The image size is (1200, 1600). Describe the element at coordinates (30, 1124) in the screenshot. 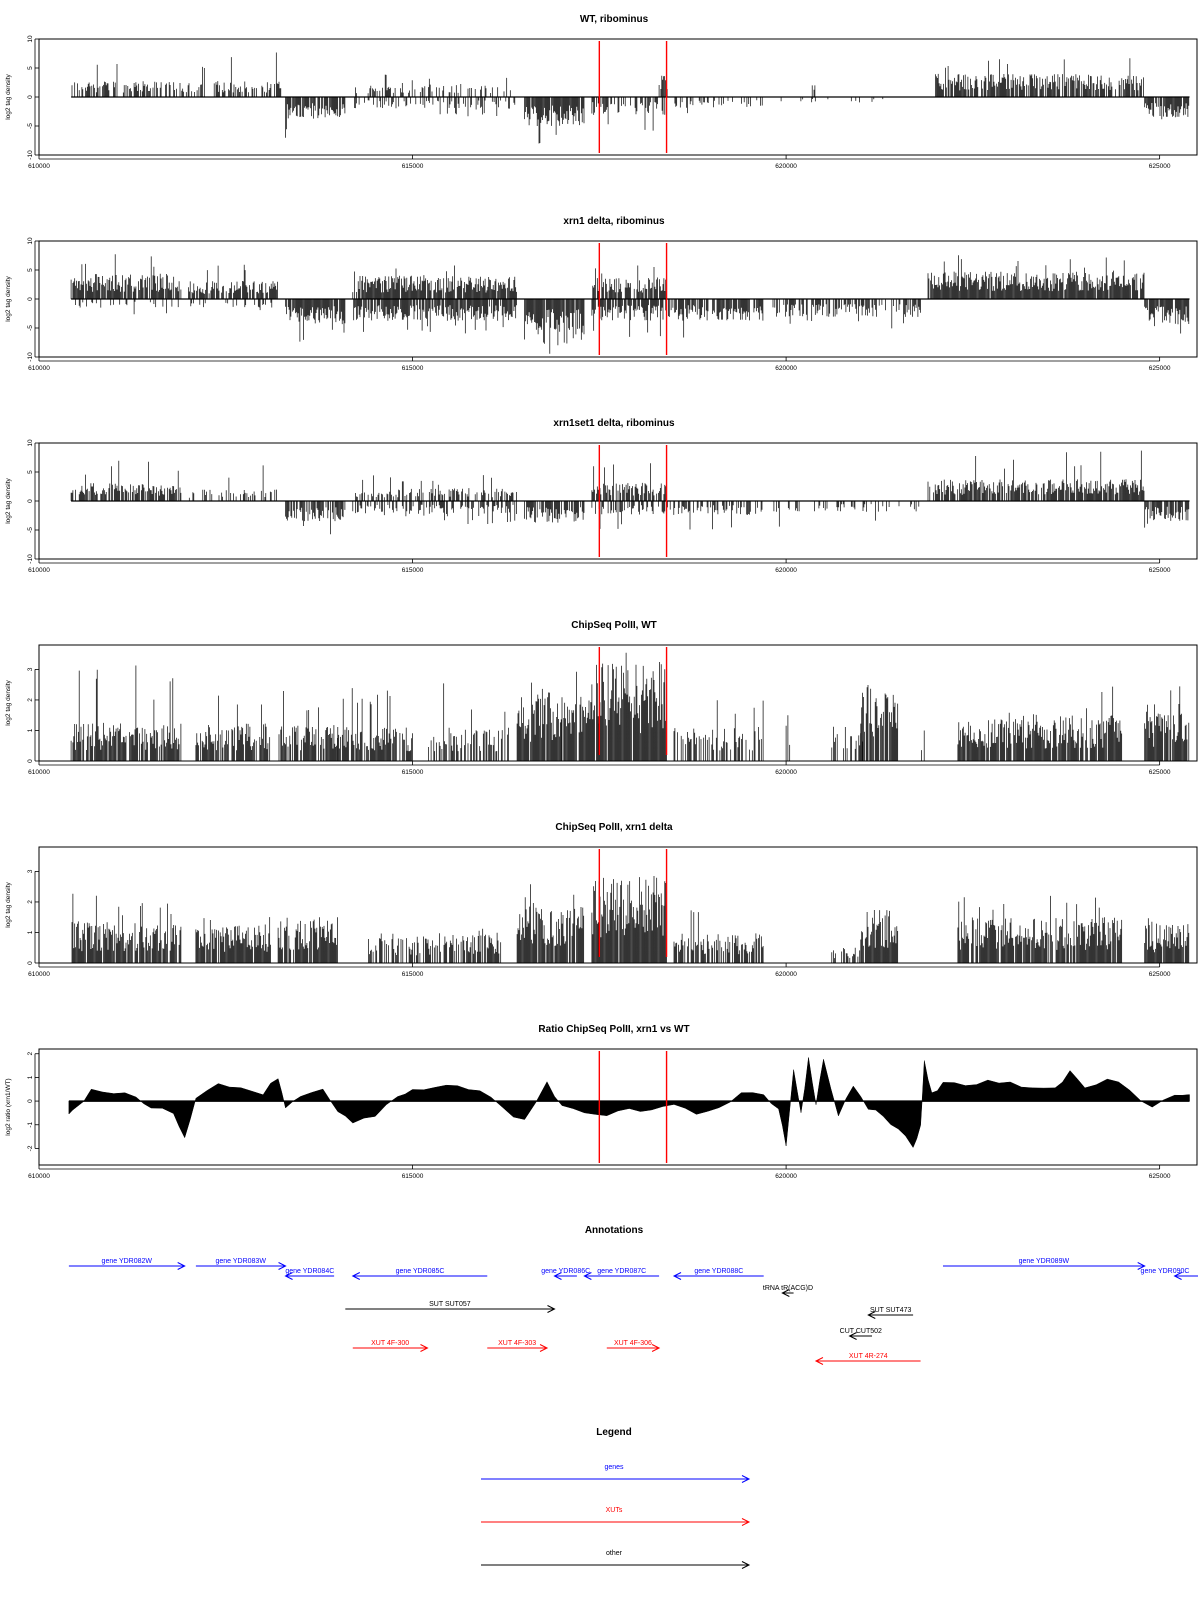

I see `y-tick-label: -1` at that location.